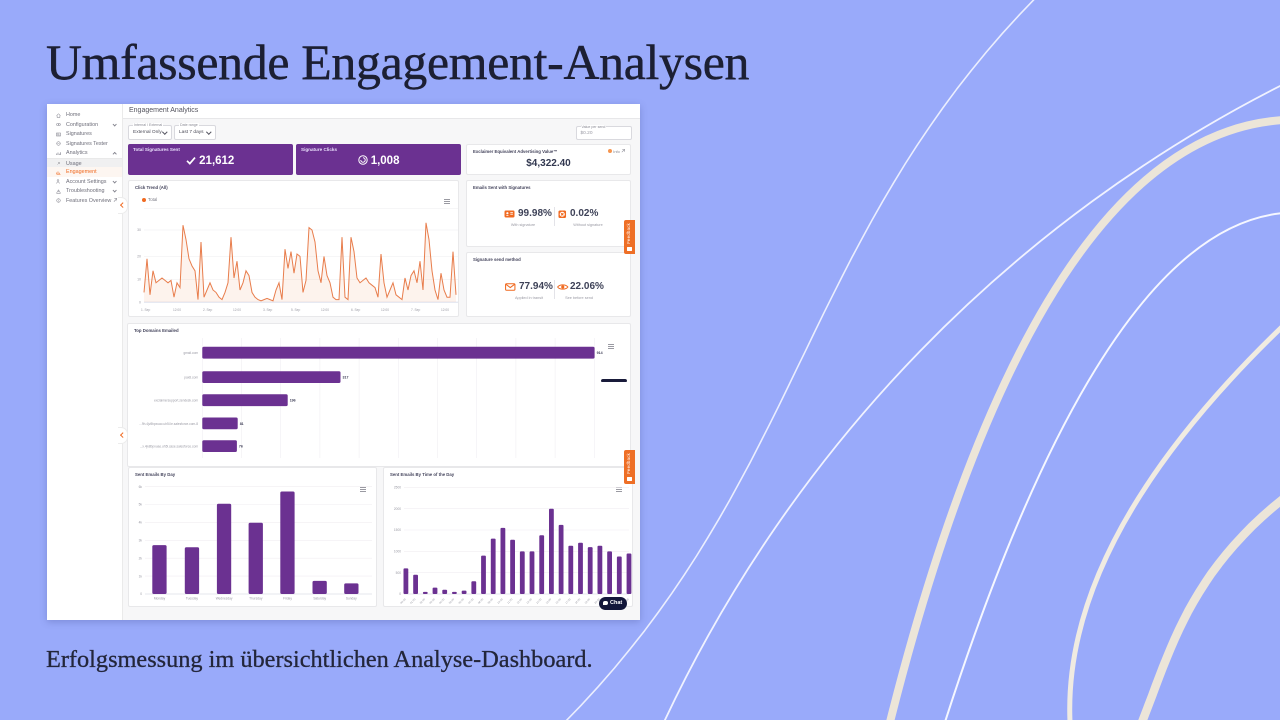 This screenshot has width=1280, height=720. Describe the element at coordinates (403, 601) in the screenshot. I see `svg-text: 00:00` at that location.